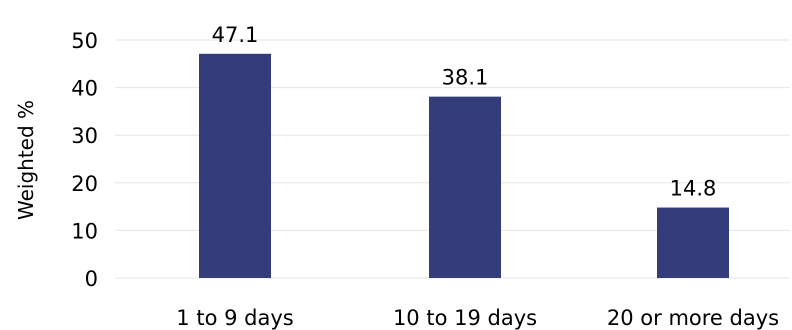 Image resolution: width=792 pixels, height=330 pixels. Describe the element at coordinates (84, 89) in the screenshot. I see `y-tick-label: 40` at that location.